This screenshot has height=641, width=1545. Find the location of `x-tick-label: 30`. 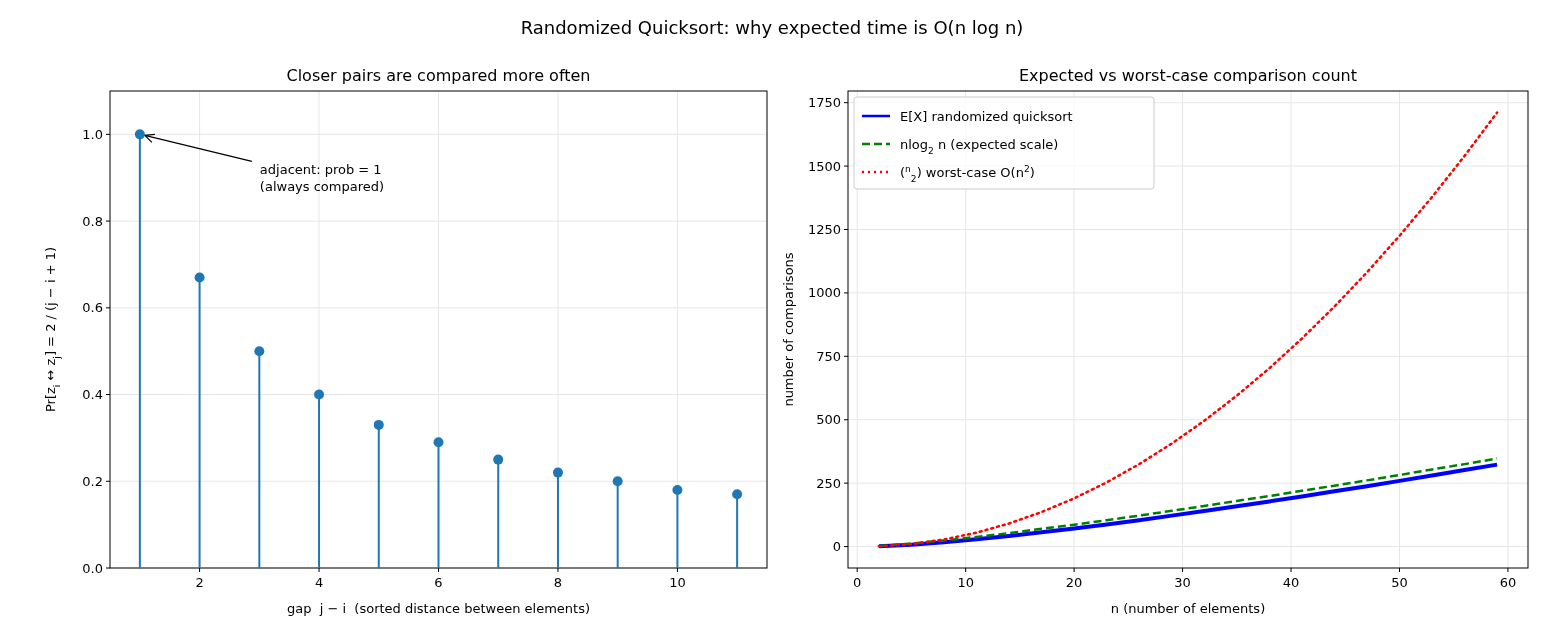

x-tick-label: 30 is located at coordinates (1182, 582).